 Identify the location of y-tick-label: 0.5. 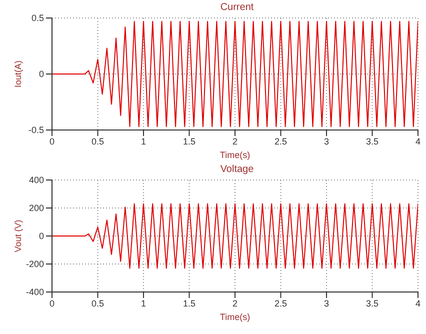
(37, 18).